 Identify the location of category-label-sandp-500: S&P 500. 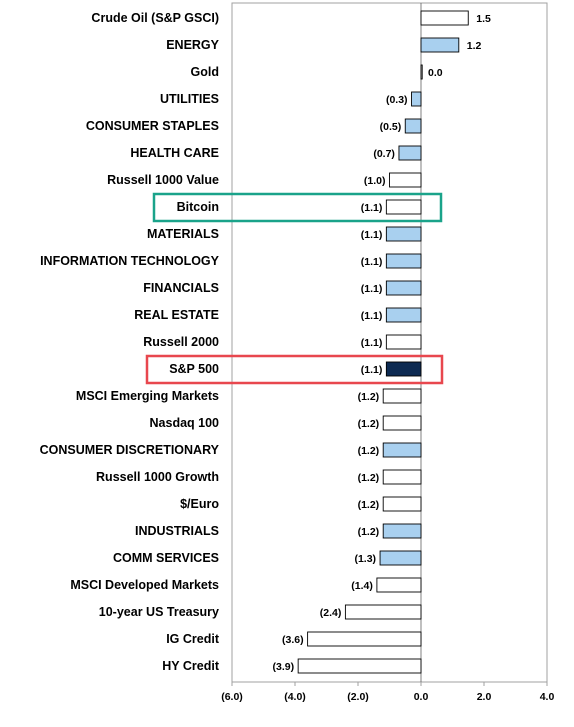
(194, 369).